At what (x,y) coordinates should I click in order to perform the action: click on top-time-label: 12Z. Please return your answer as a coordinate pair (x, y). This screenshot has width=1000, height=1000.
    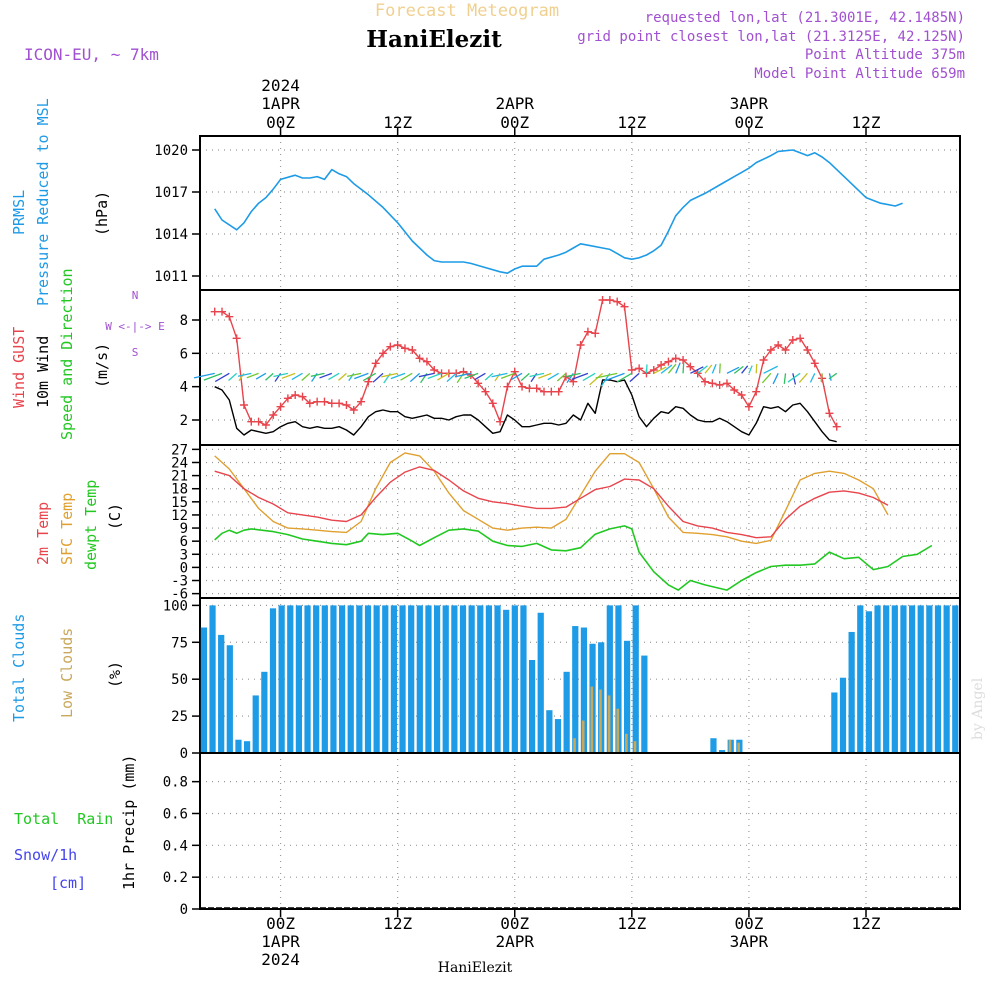
    Looking at the image, I should click on (397, 122).